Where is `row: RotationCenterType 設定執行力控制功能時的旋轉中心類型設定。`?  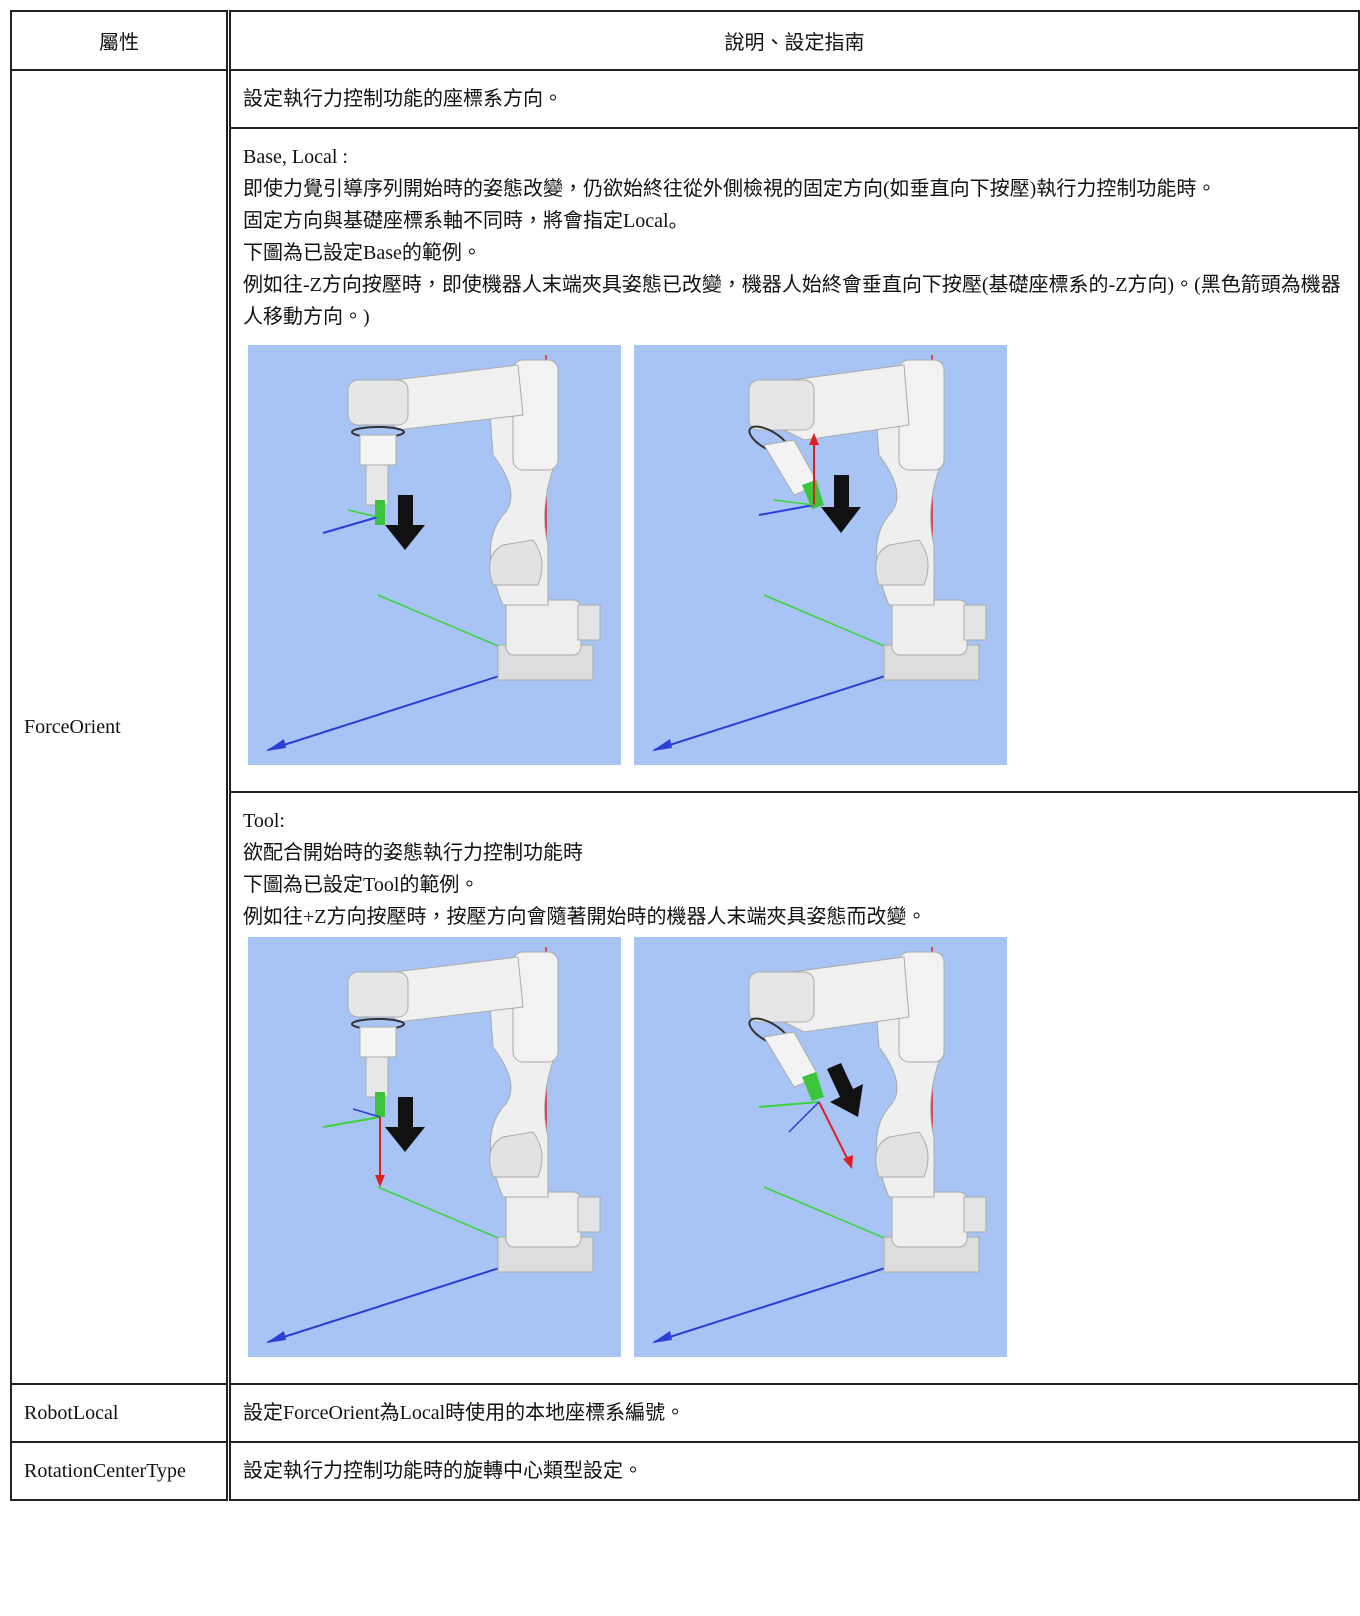 row: RotationCenterType 設定執行力控制功能時的旋轉中心類型設定。 is located at coordinates (685, 1471).